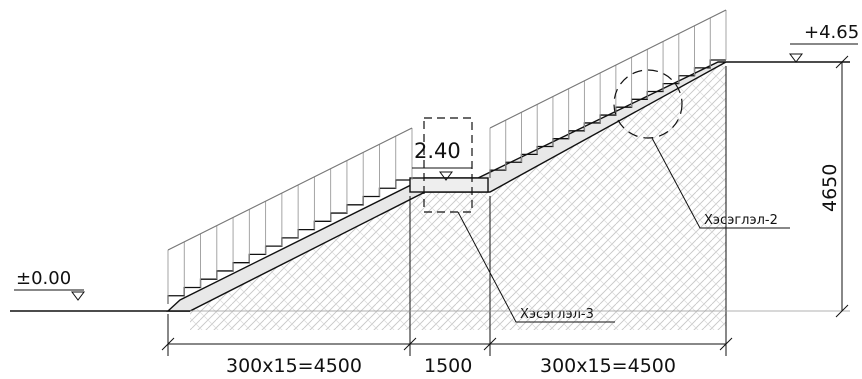 The image size is (862, 379). What do you see at coordinates (830, 188) in the screenshot?
I see `dimension-height: 4650` at bounding box center [830, 188].